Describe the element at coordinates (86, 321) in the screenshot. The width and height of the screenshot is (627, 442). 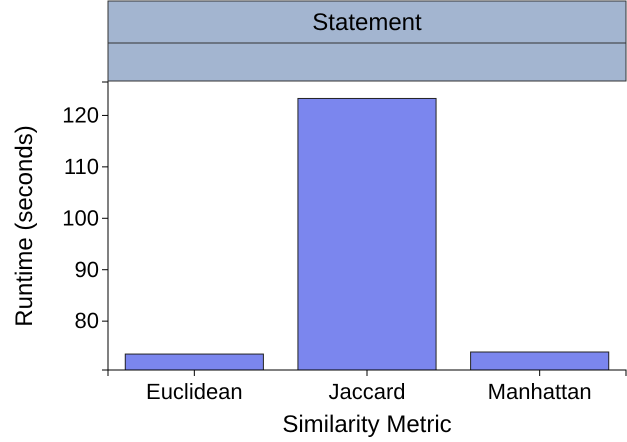
I see `y-tick-label: 80` at that location.